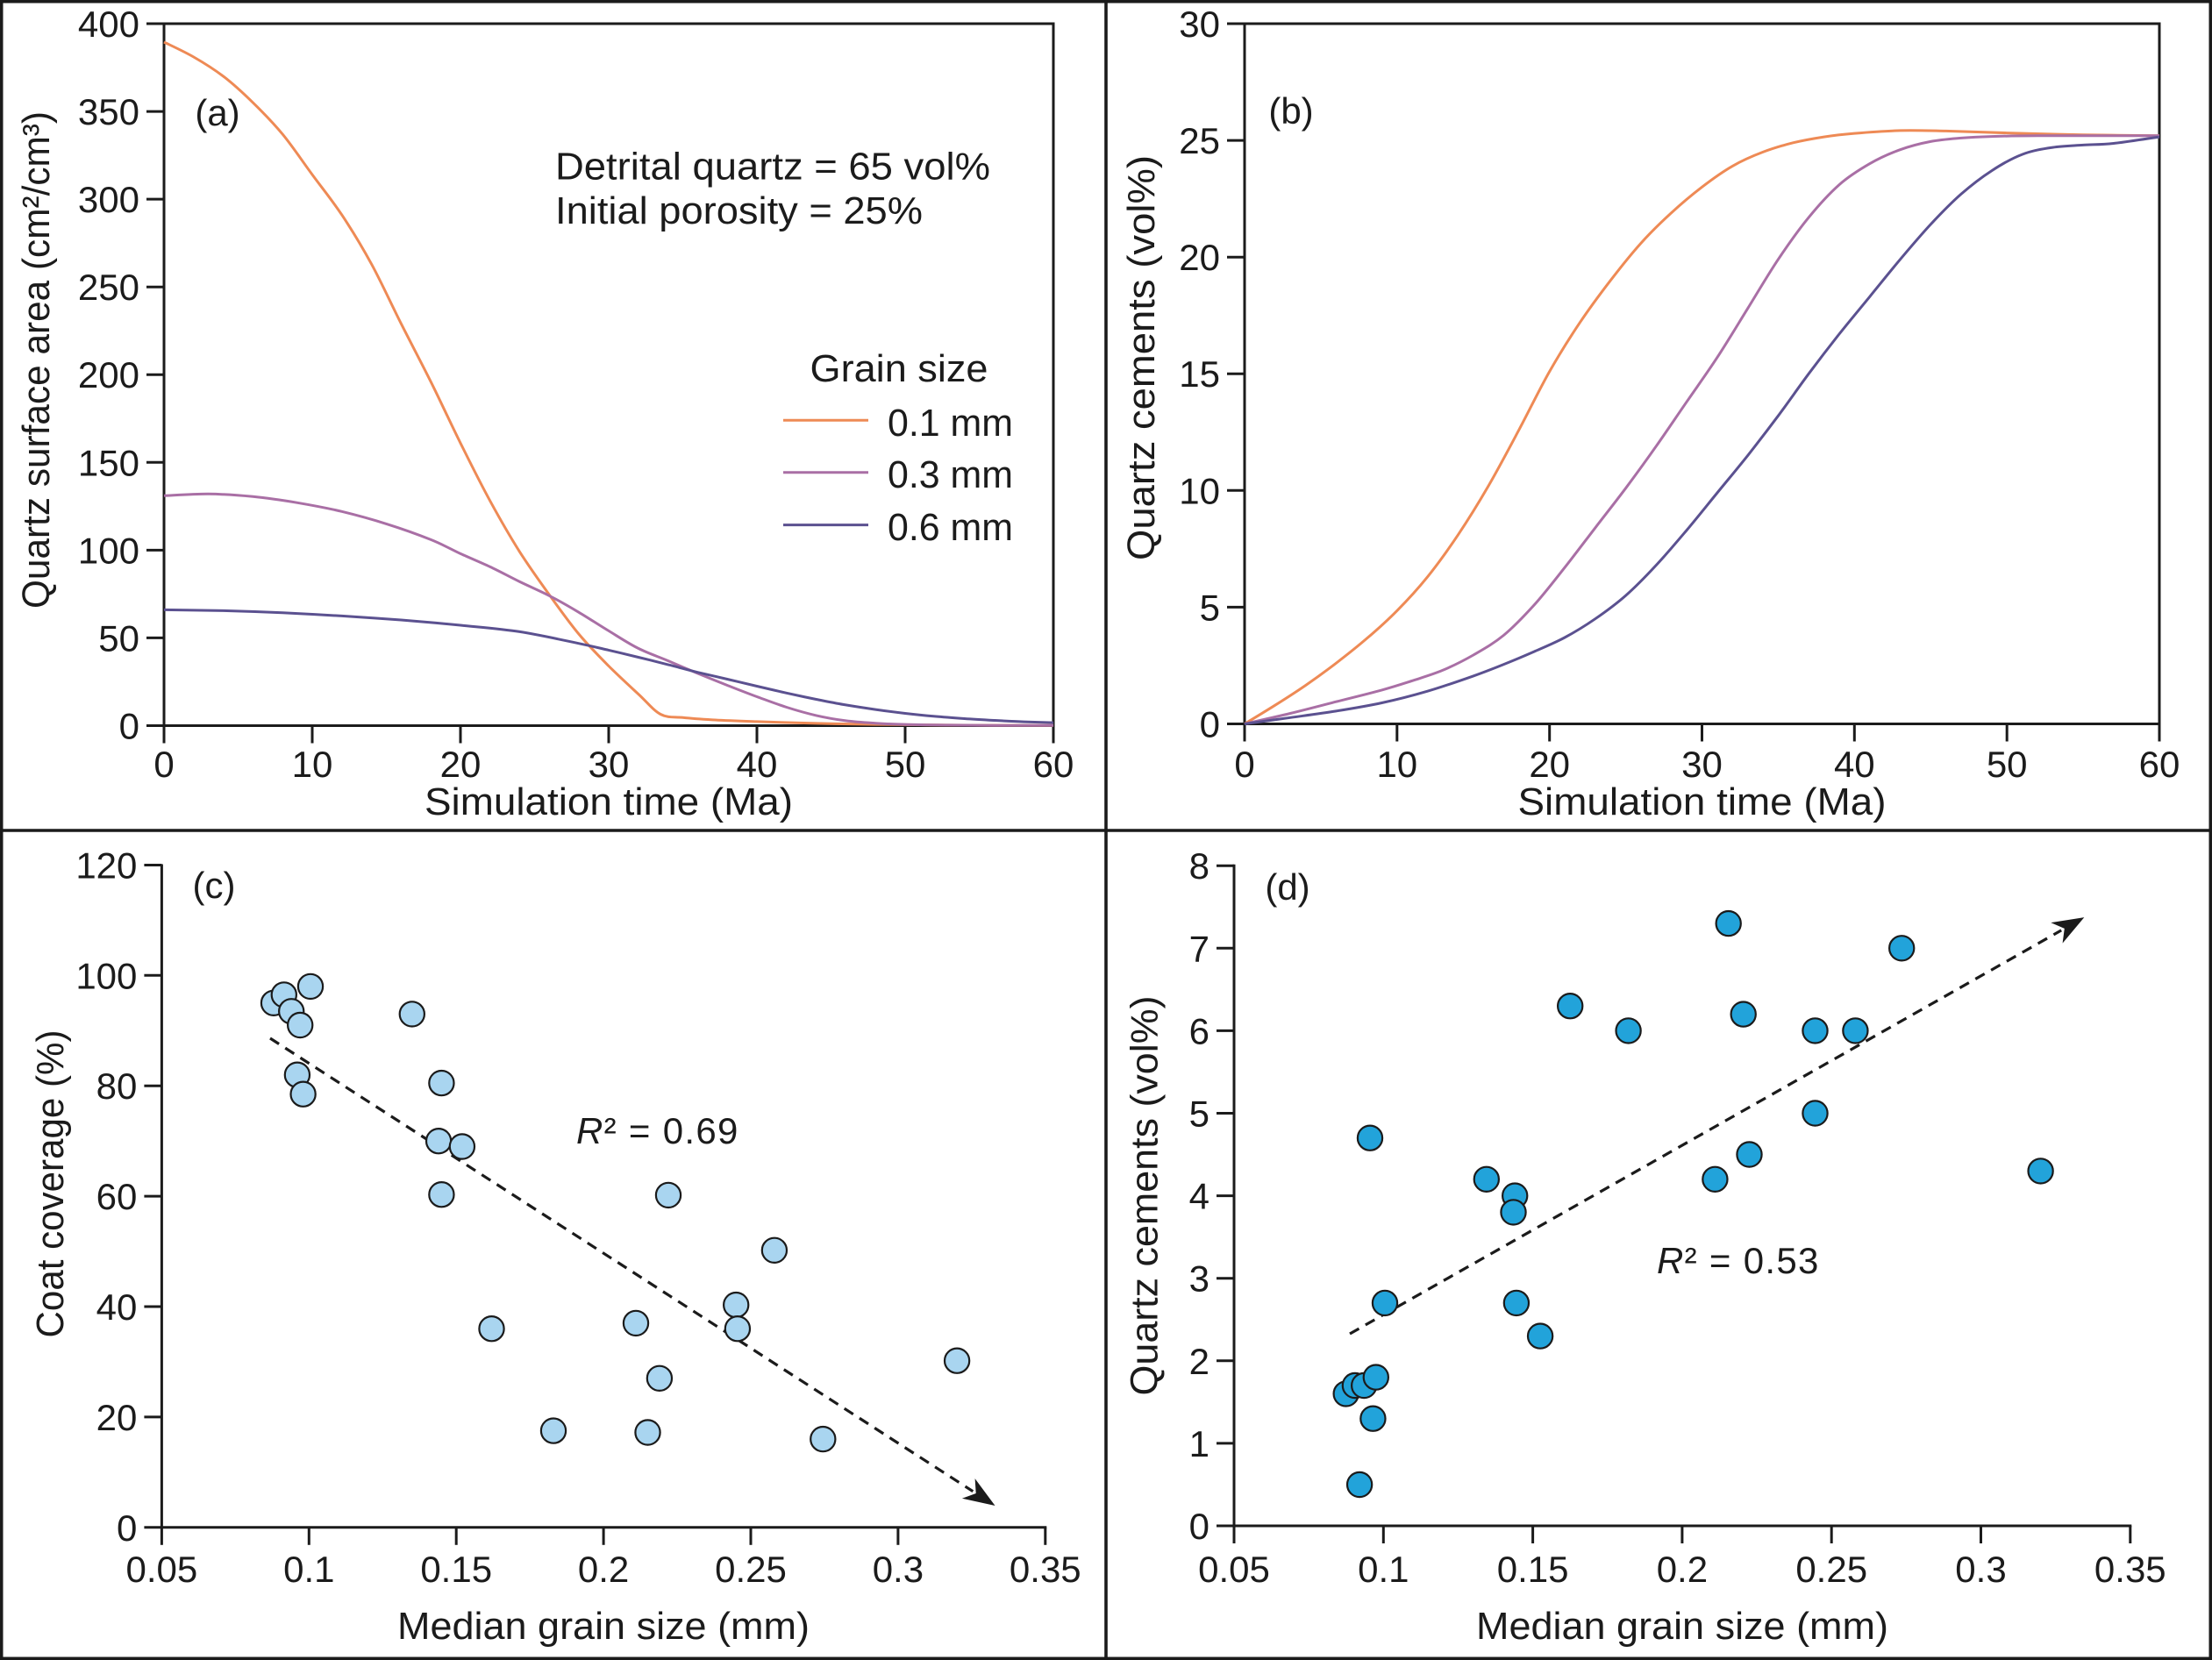  I want to click on svg-text: 0.1 mm, so click(951, 424).